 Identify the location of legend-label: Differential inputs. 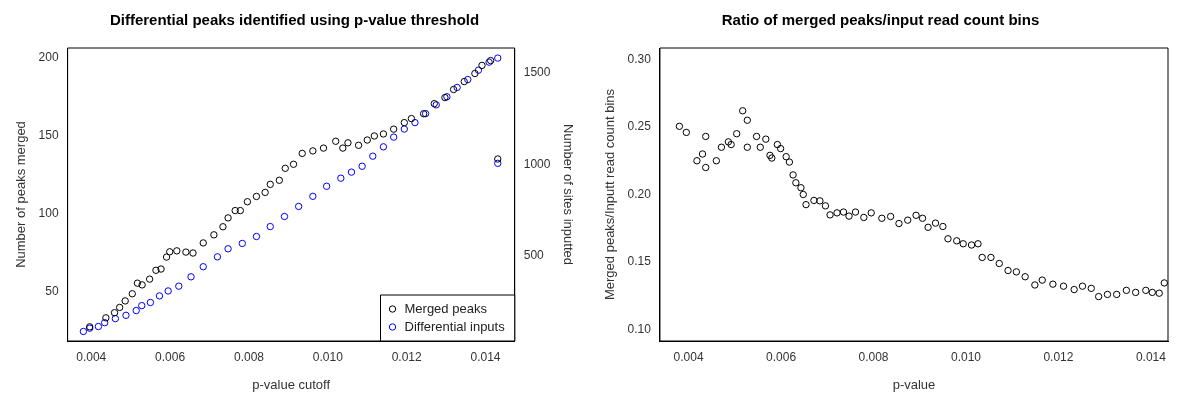
(455, 326).